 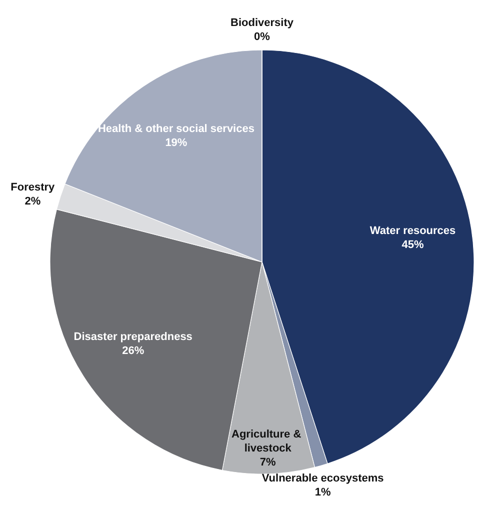 I want to click on data-label: 7%, so click(x=268, y=462).